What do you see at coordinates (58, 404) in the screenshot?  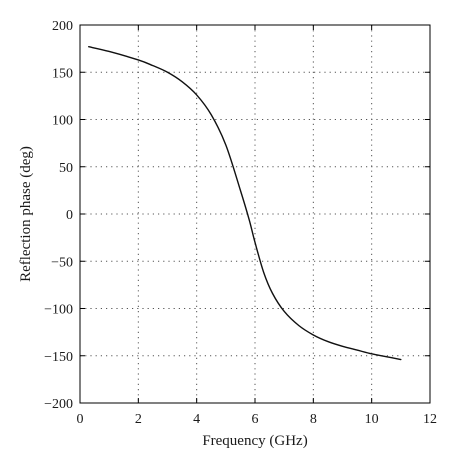 I see `y-tick-label: −200` at bounding box center [58, 404].